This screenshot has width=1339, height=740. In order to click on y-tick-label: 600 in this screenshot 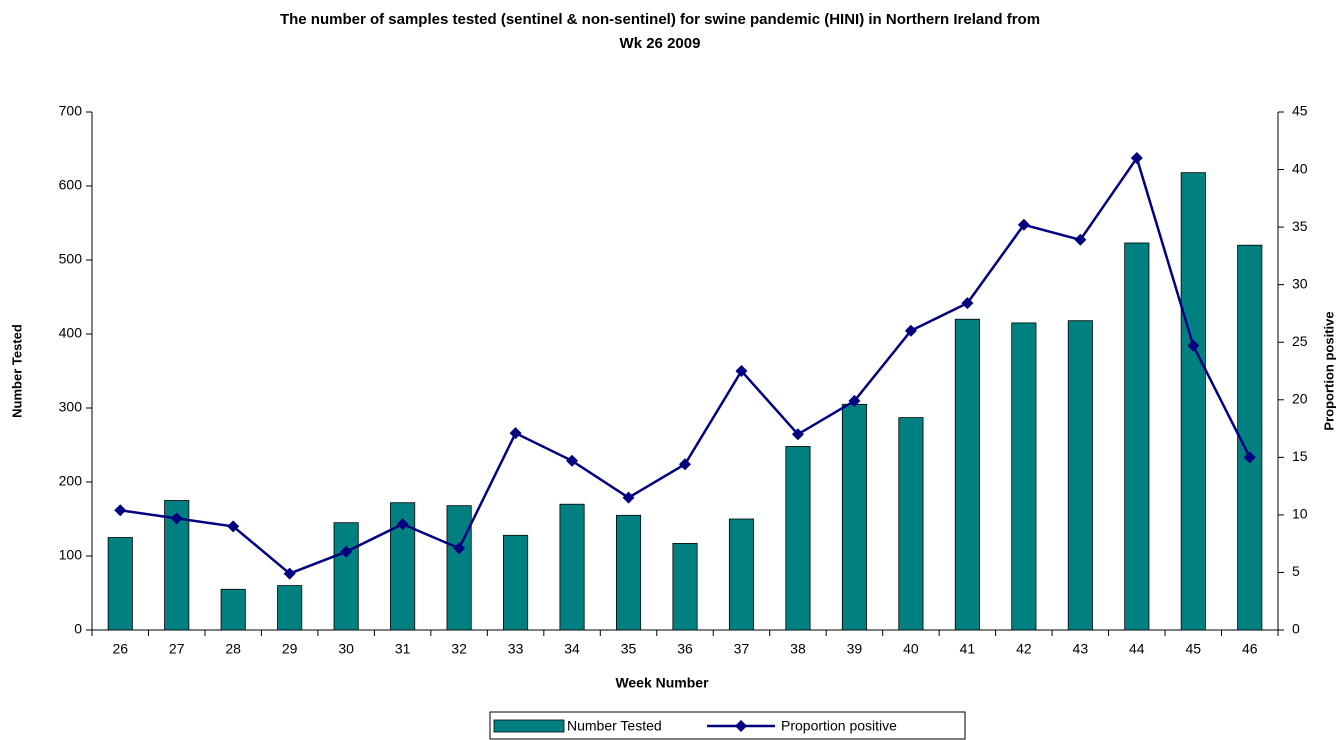, I will do `click(71, 185)`.